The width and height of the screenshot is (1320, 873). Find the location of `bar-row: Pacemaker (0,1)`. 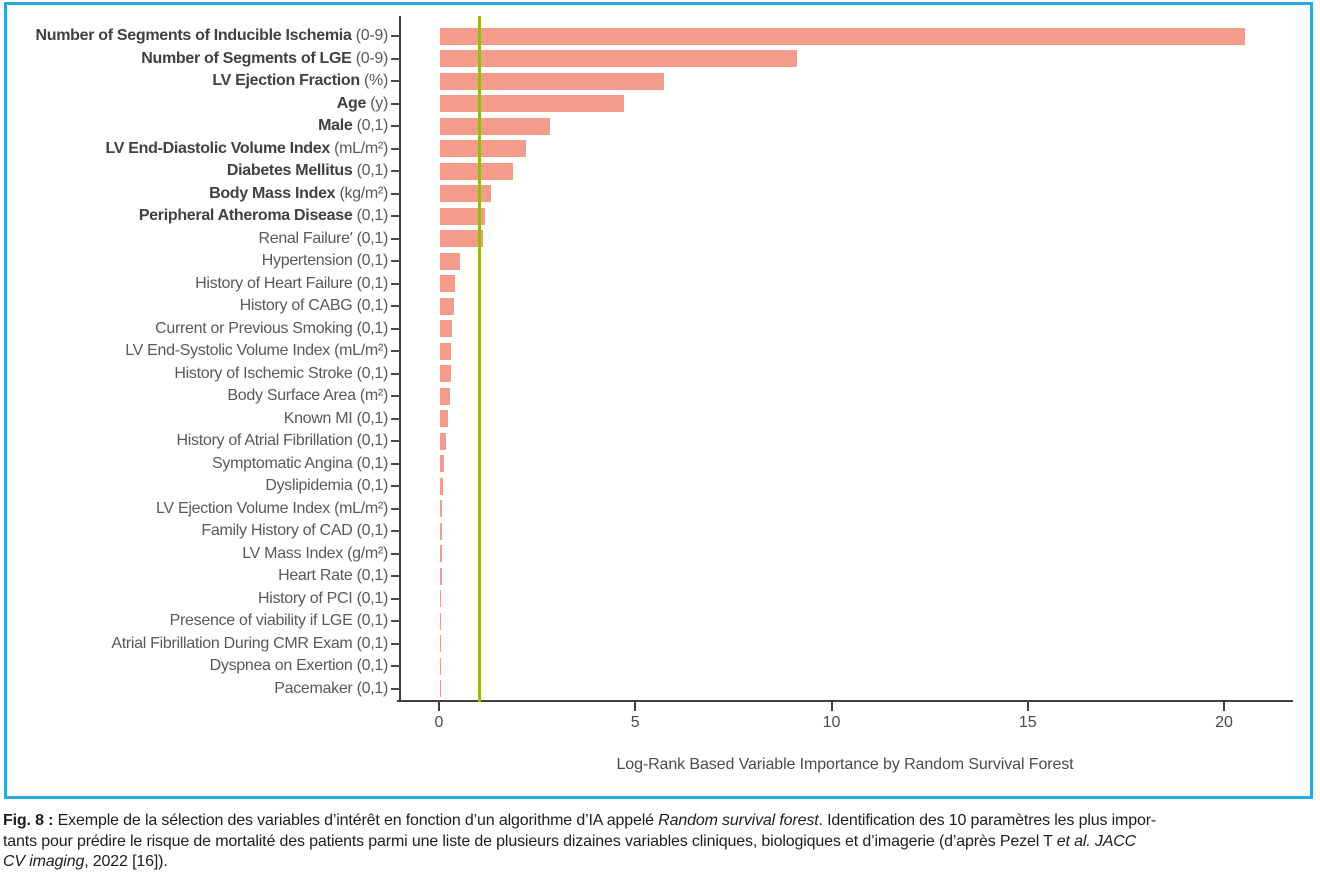

bar-row: Pacemaker (0,1) is located at coordinates (660, 689).